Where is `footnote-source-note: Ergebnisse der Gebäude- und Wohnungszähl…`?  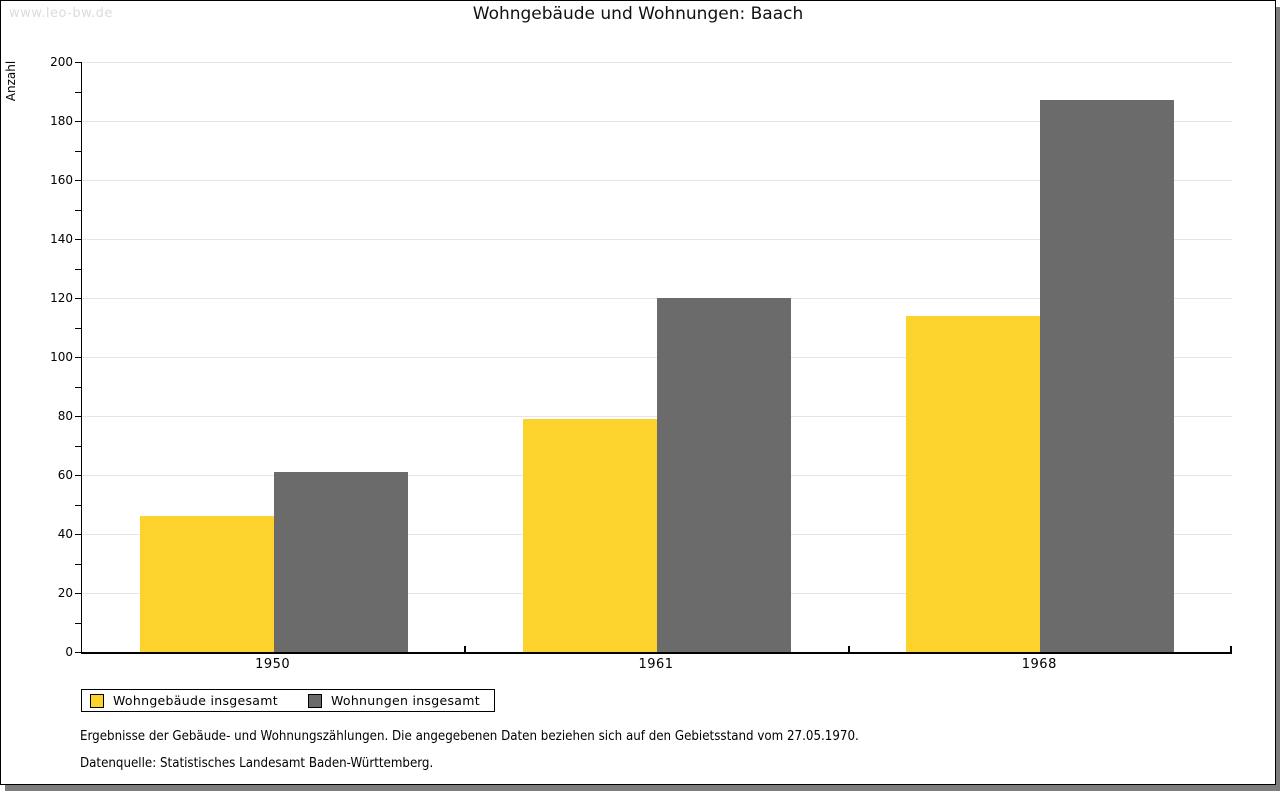 footnote-source-note: Ergebnisse der Gebäude- und Wohnungszähl… is located at coordinates (469, 736).